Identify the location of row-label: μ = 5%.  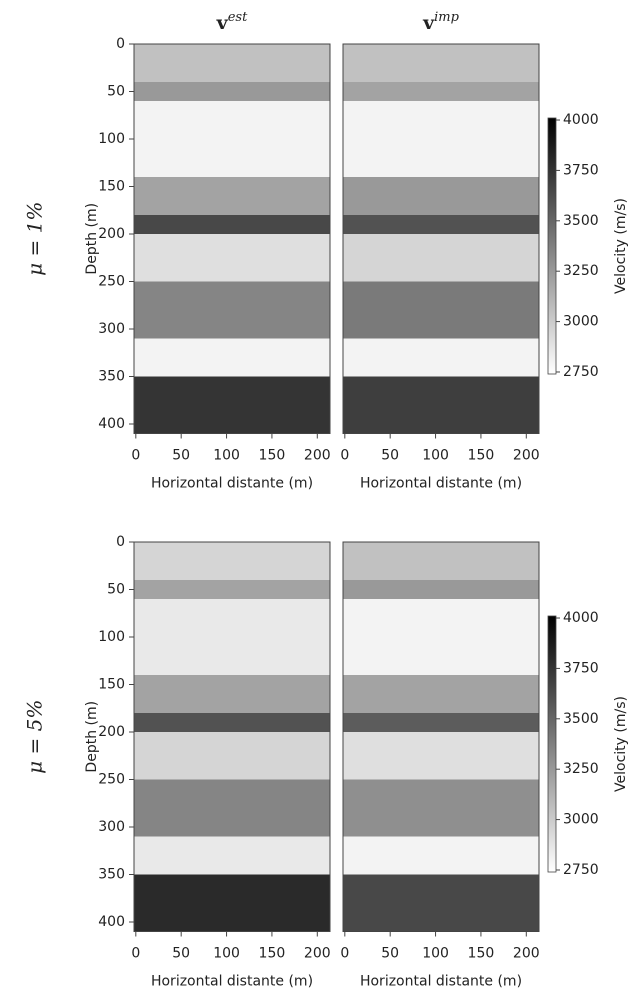
(35, 737).